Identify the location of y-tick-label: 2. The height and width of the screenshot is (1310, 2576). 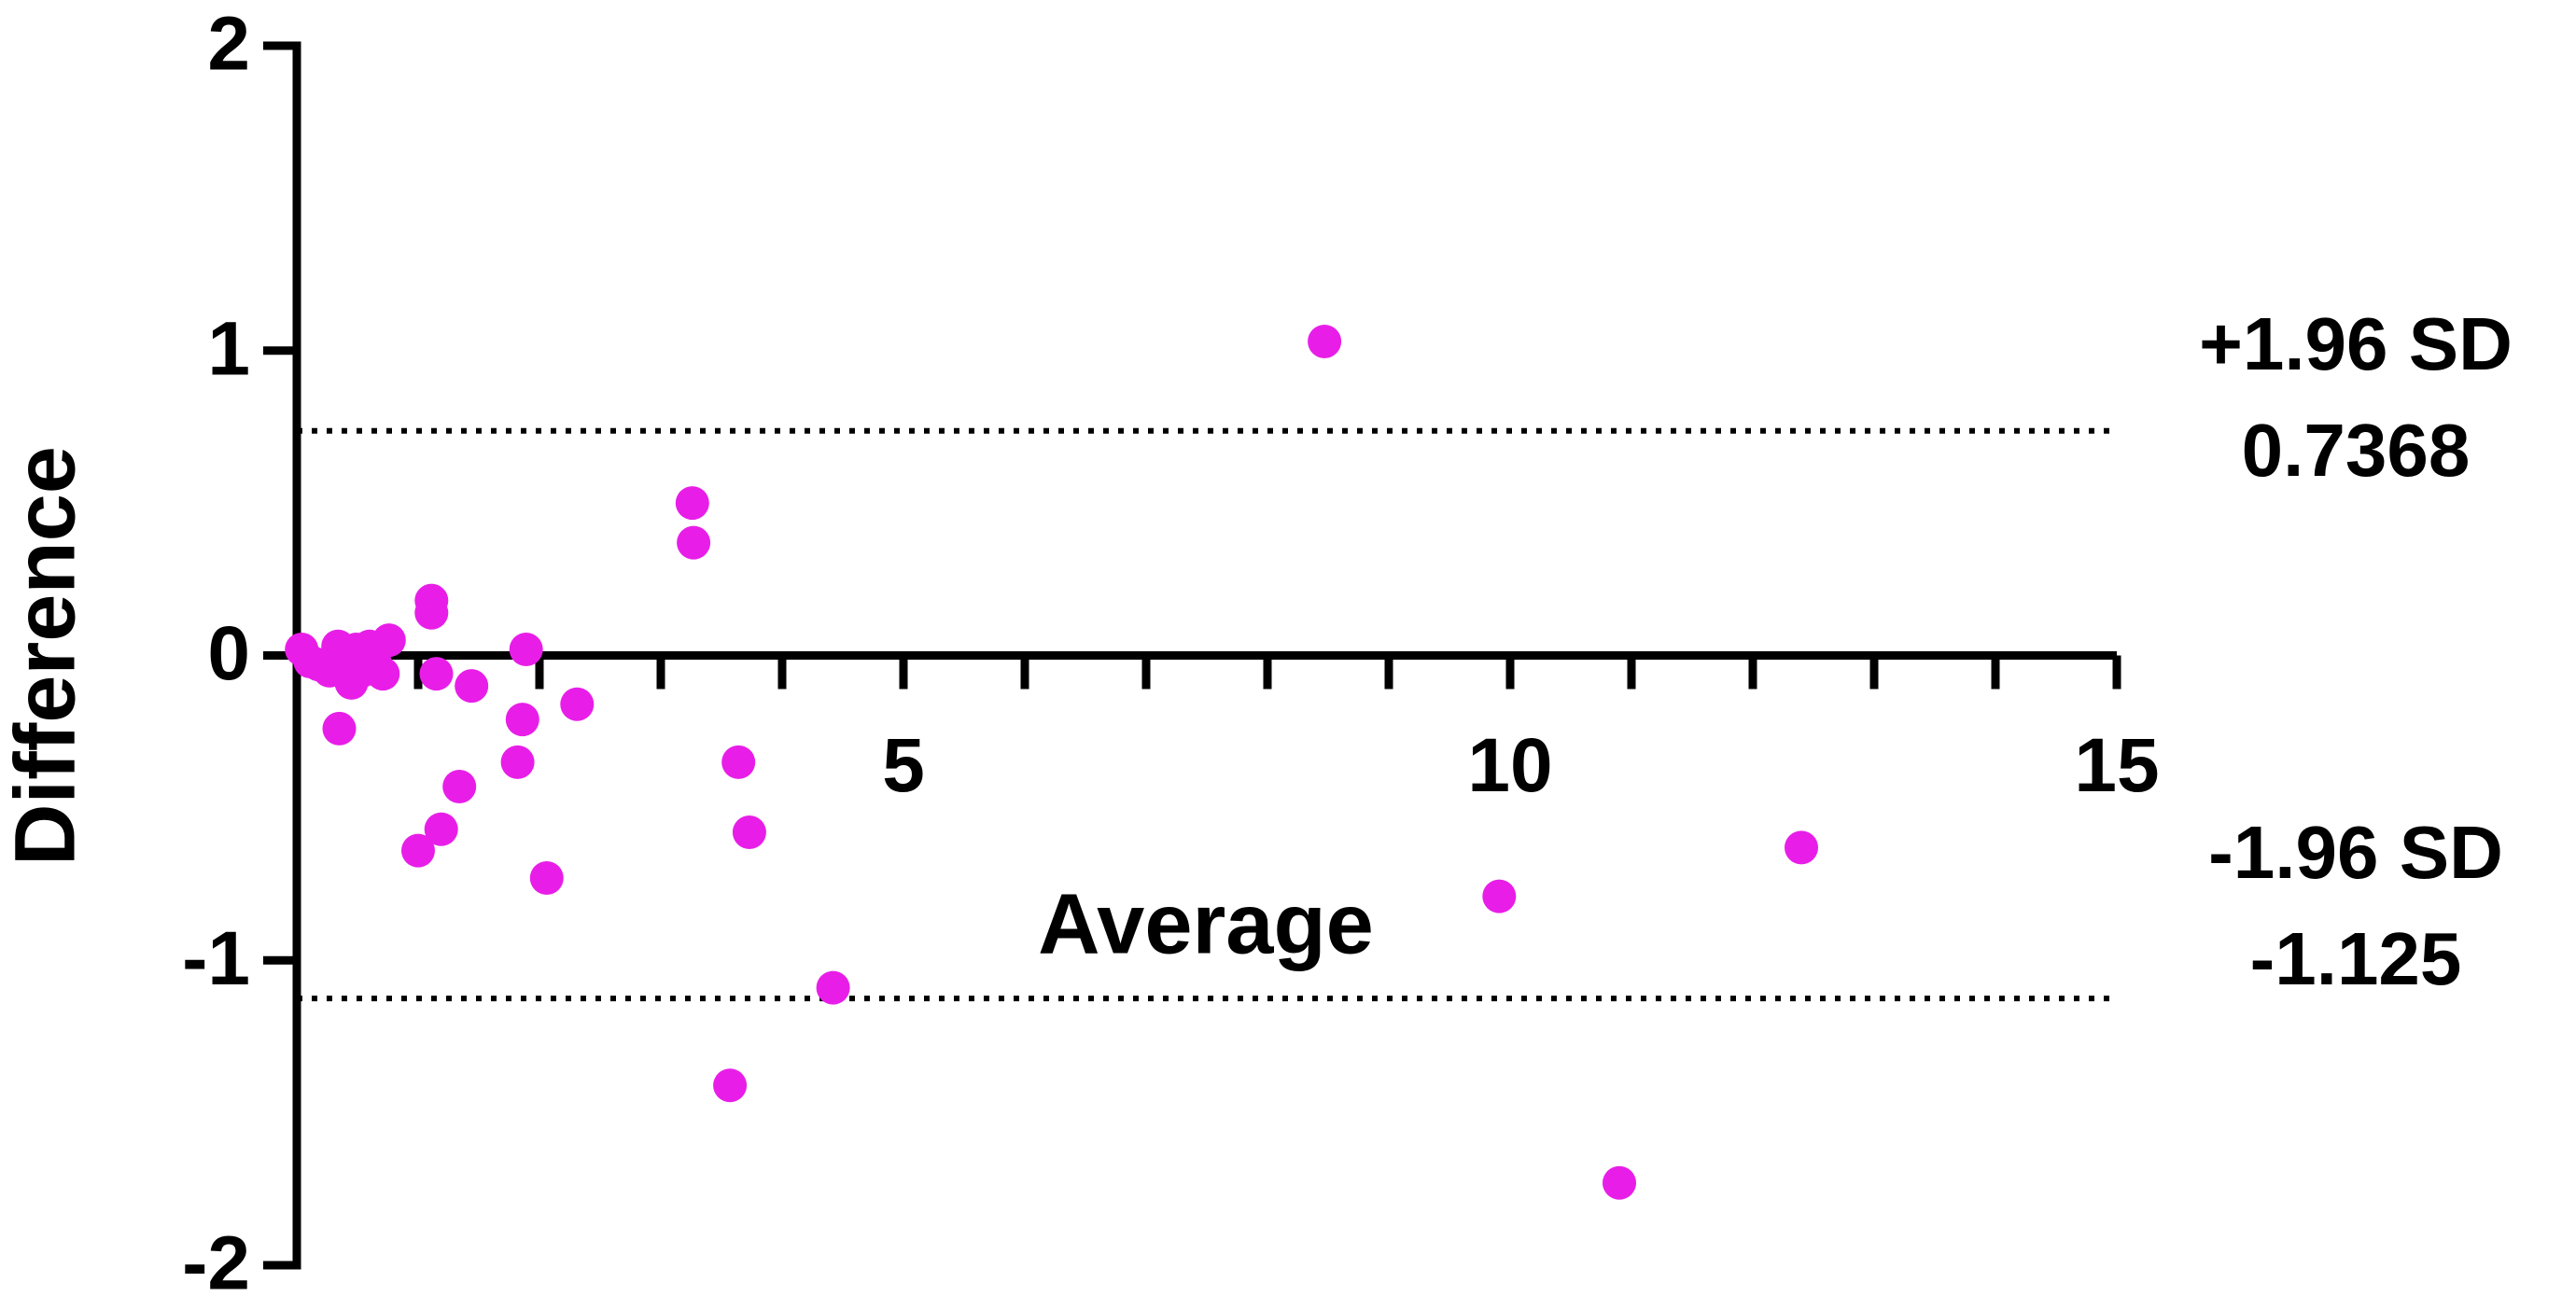
(228, 44).